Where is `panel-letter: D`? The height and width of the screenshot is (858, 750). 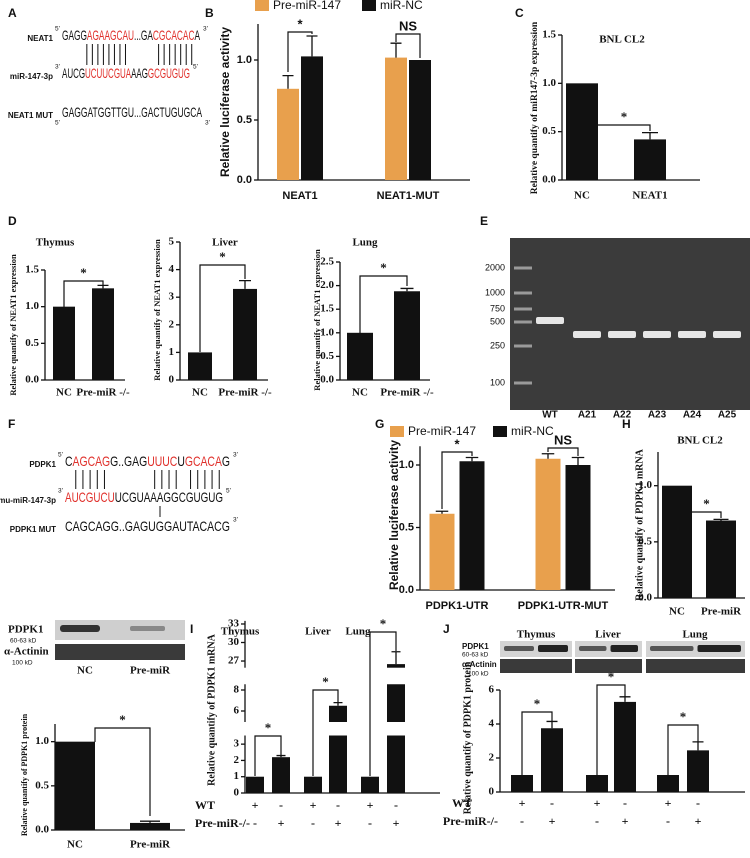
panel-letter: D is located at coordinates (12, 221).